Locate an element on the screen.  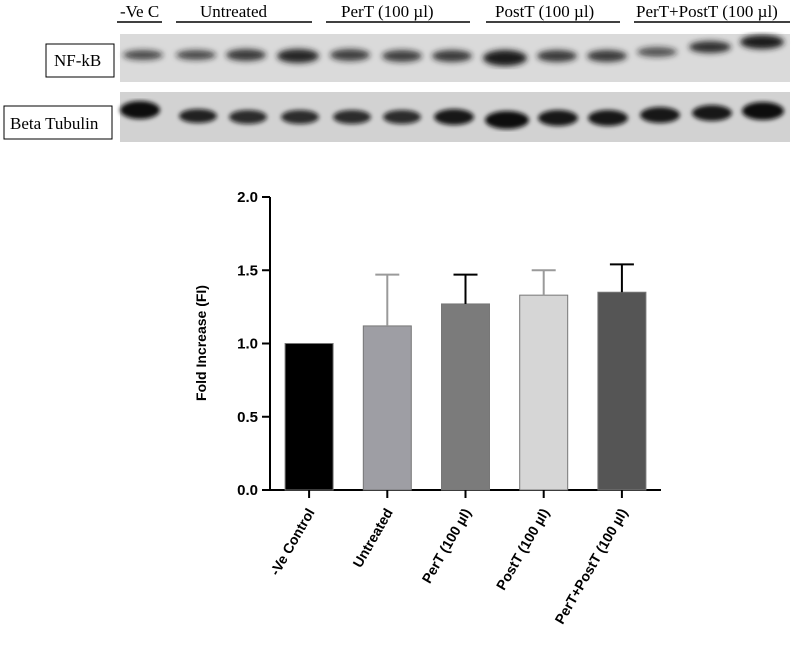
blot-group-label: PerT+PostT (100 µl) is located at coordinates (707, 11).